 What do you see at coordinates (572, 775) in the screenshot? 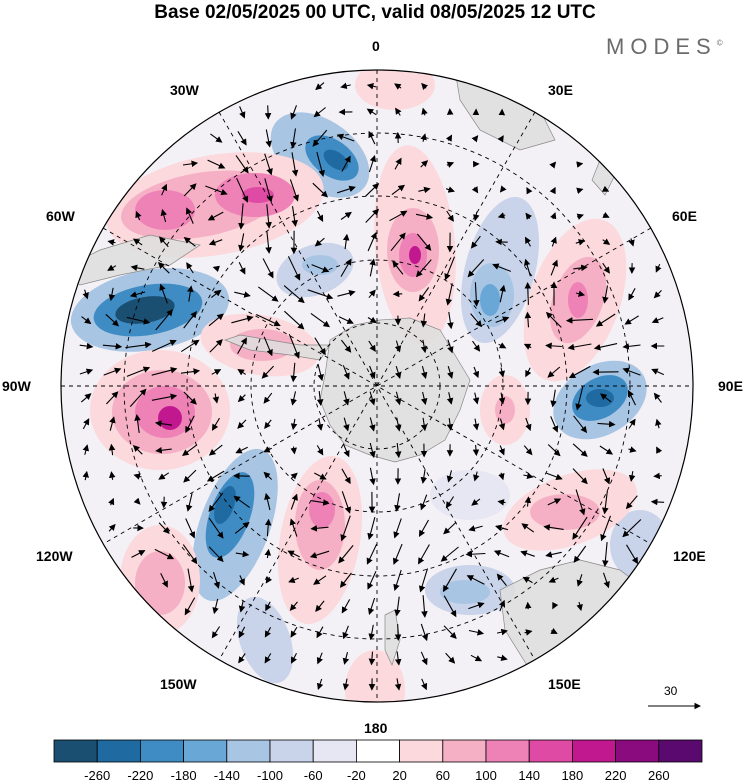
I see `colorbar-tick-label: 180` at bounding box center [572, 775].